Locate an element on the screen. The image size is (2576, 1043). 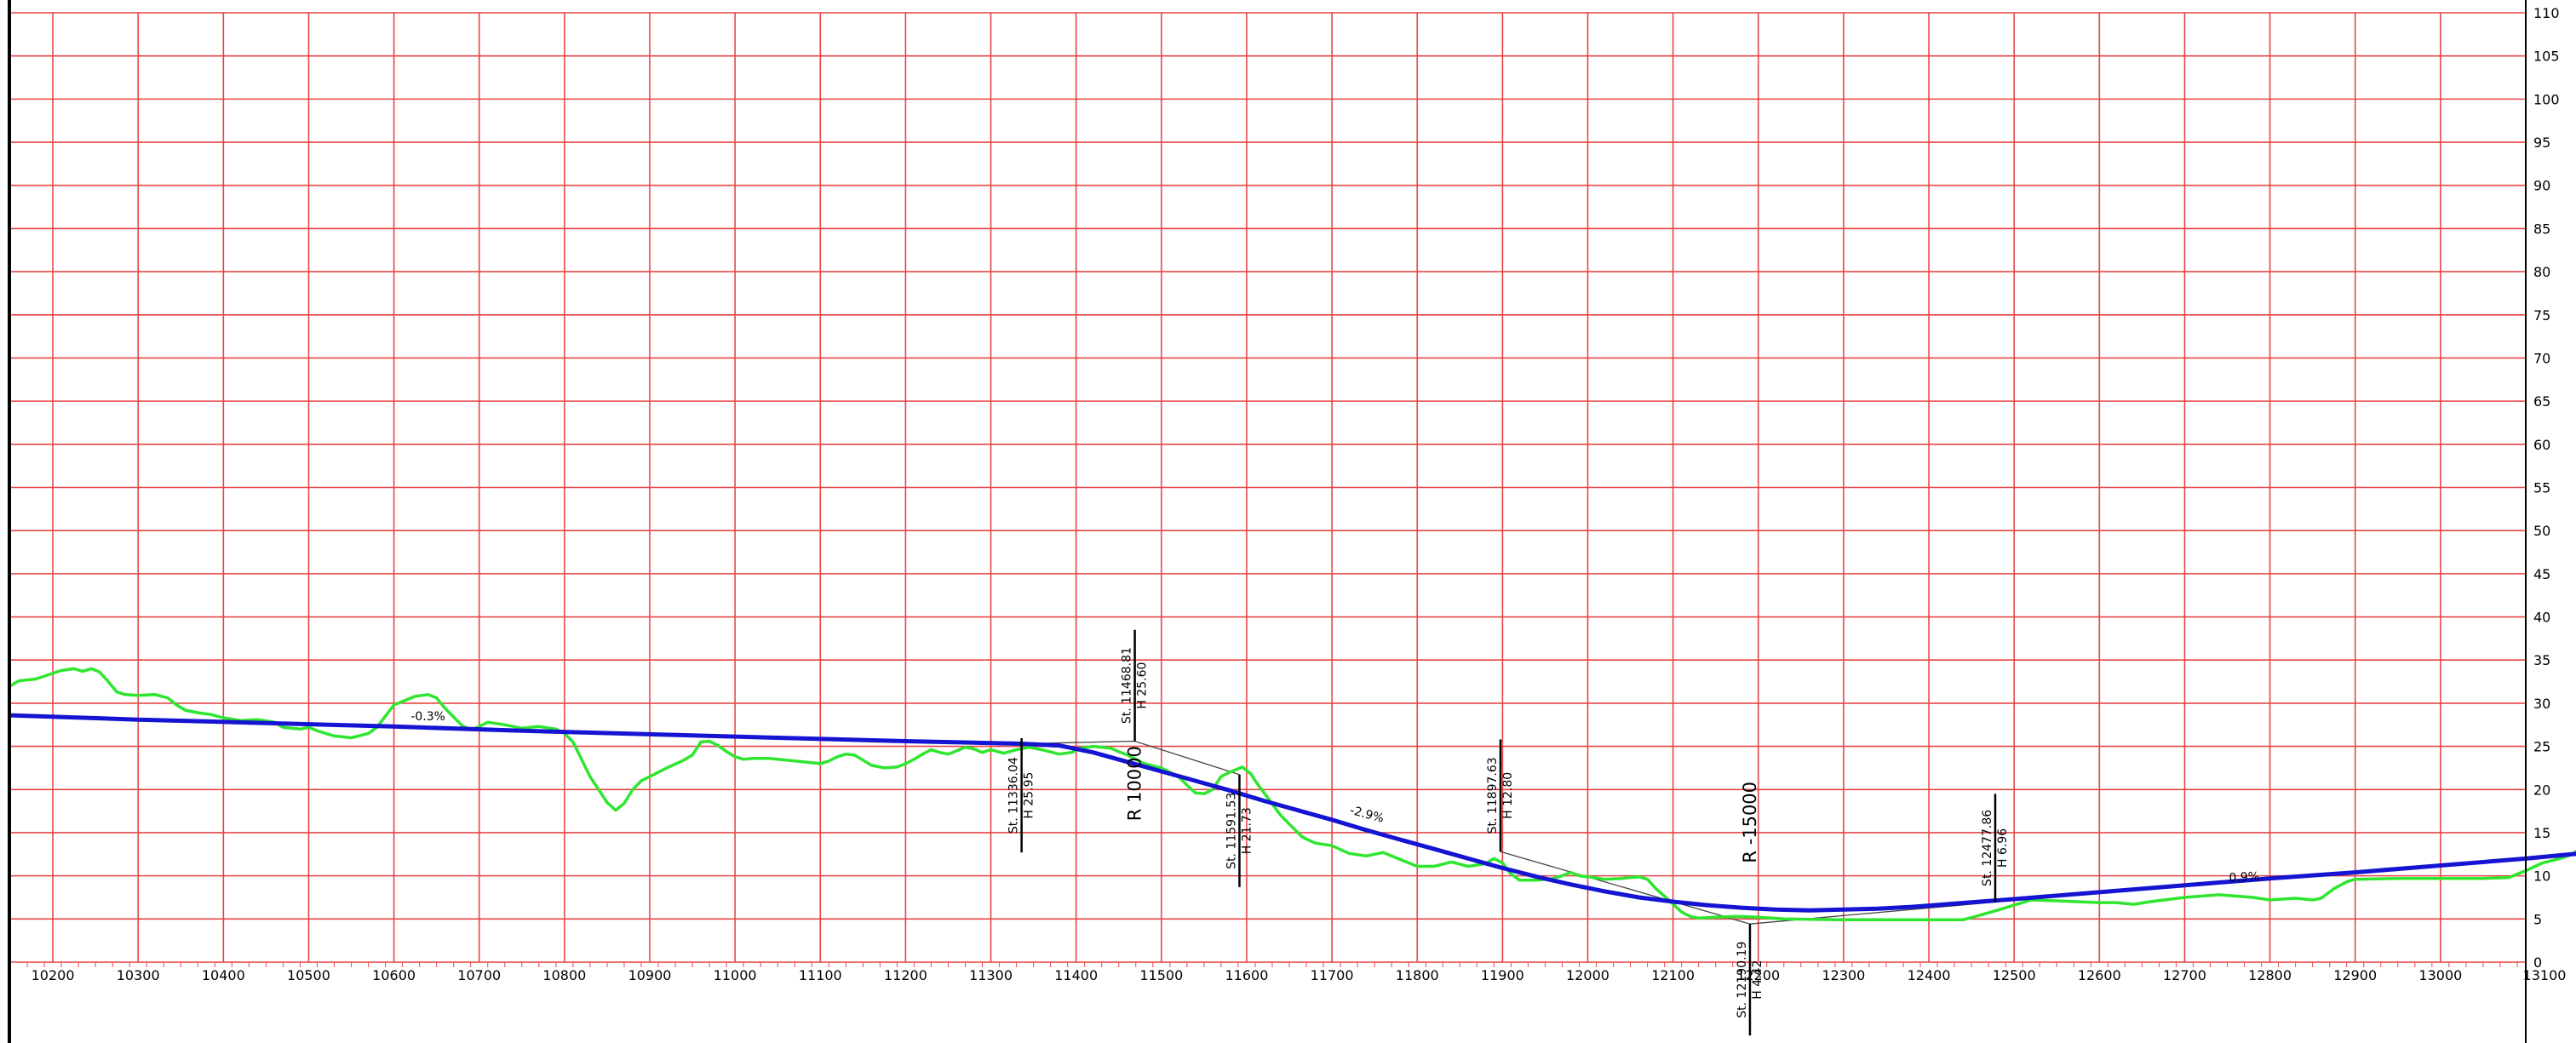
y-tick-label: 60 is located at coordinates (2541, 445).